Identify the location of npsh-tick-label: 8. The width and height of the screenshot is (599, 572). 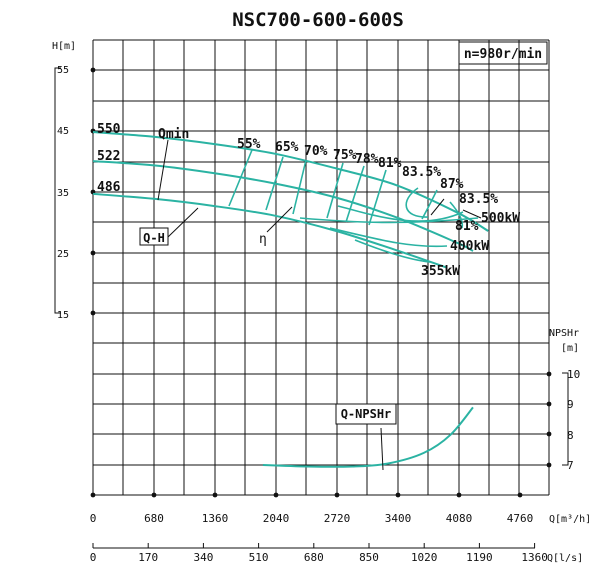
(570, 435).